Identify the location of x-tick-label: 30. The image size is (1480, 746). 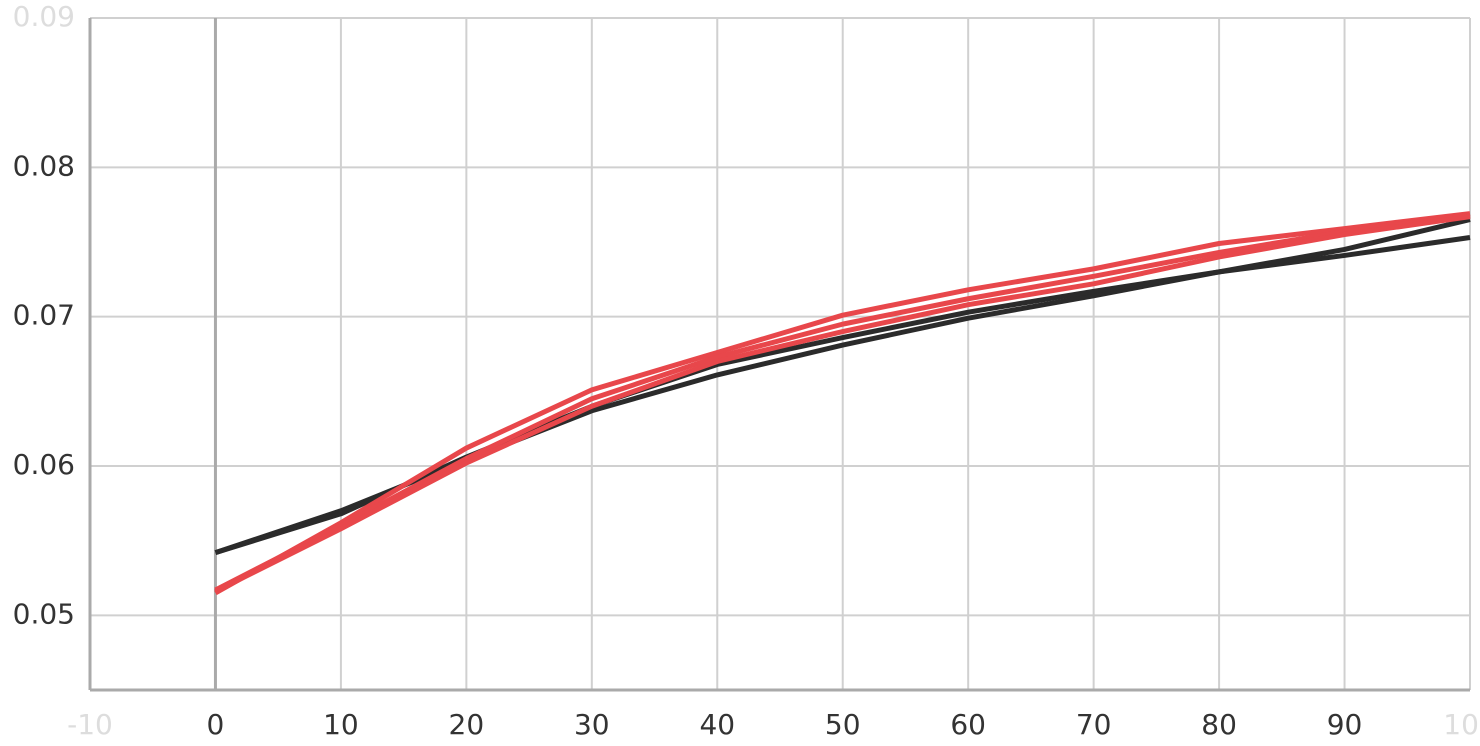
(592, 724).